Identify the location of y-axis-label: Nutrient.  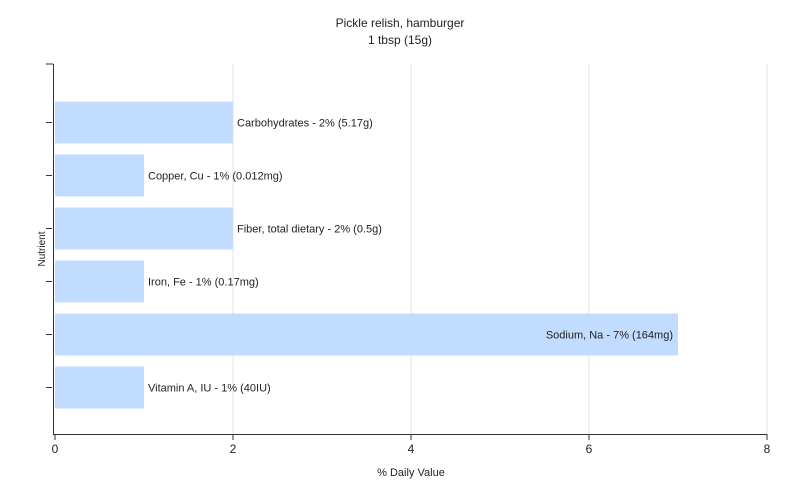
(42, 248).